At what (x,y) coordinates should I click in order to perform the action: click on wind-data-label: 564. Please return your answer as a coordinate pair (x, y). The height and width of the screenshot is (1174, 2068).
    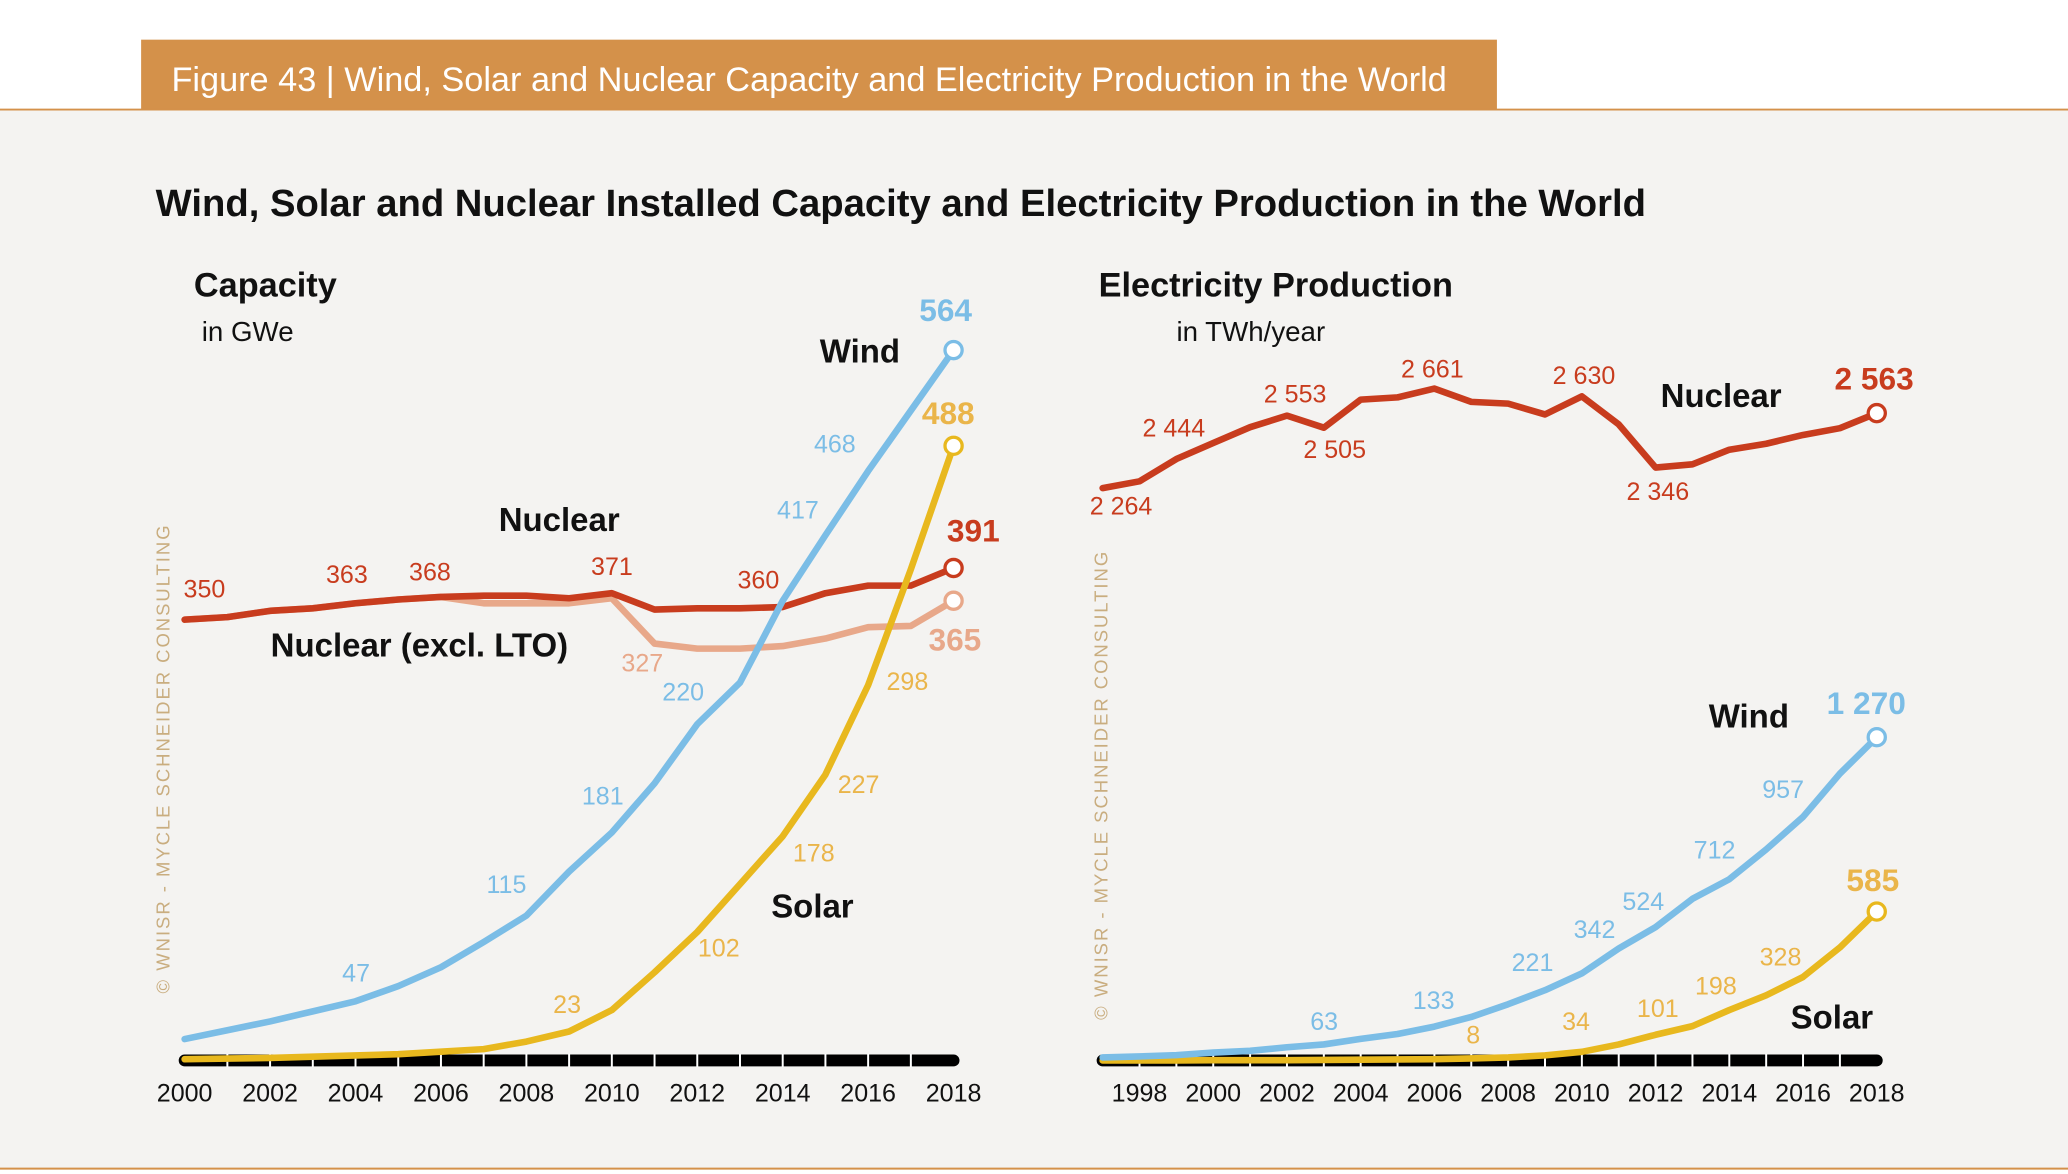
    Looking at the image, I should click on (945, 310).